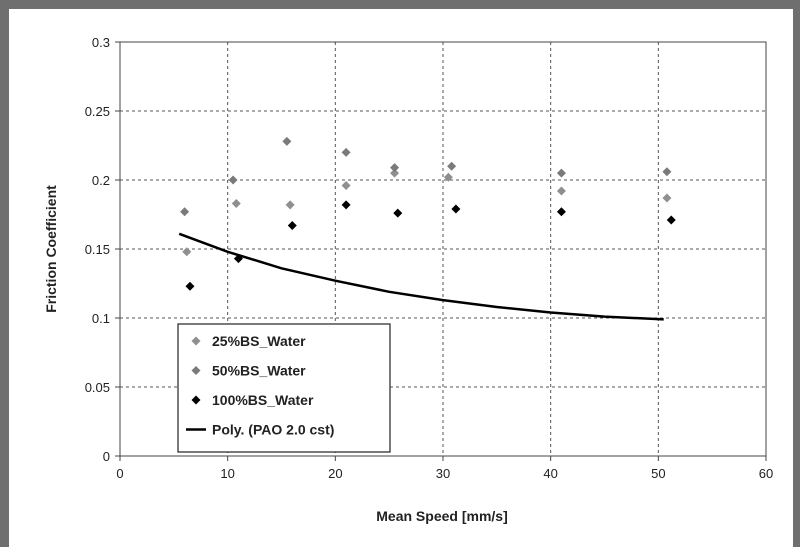 The image size is (800, 547). I want to click on legend-label-25-bs-water: 25%BS_Water, so click(259, 341).